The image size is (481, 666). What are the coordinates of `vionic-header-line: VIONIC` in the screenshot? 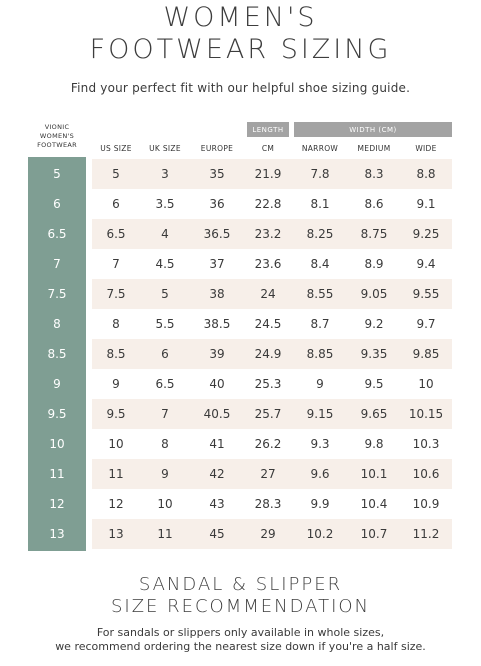 It's located at (57, 127).